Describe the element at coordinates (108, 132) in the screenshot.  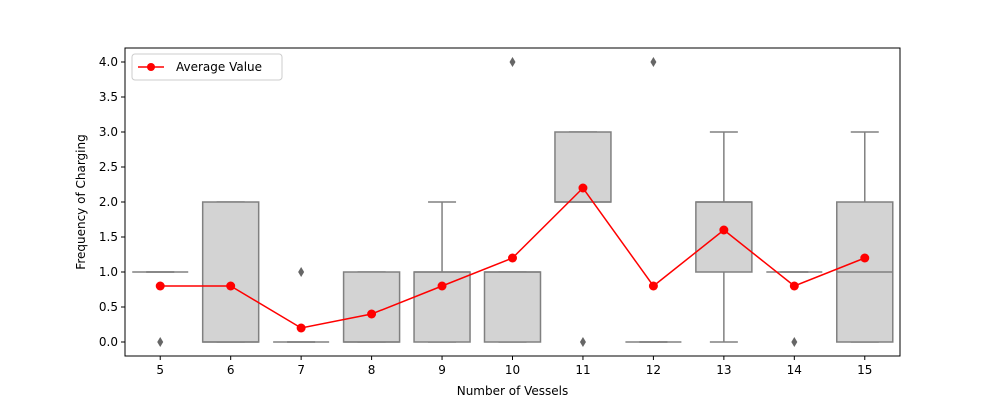
I see `y-tick-label: 3.0` at that location.